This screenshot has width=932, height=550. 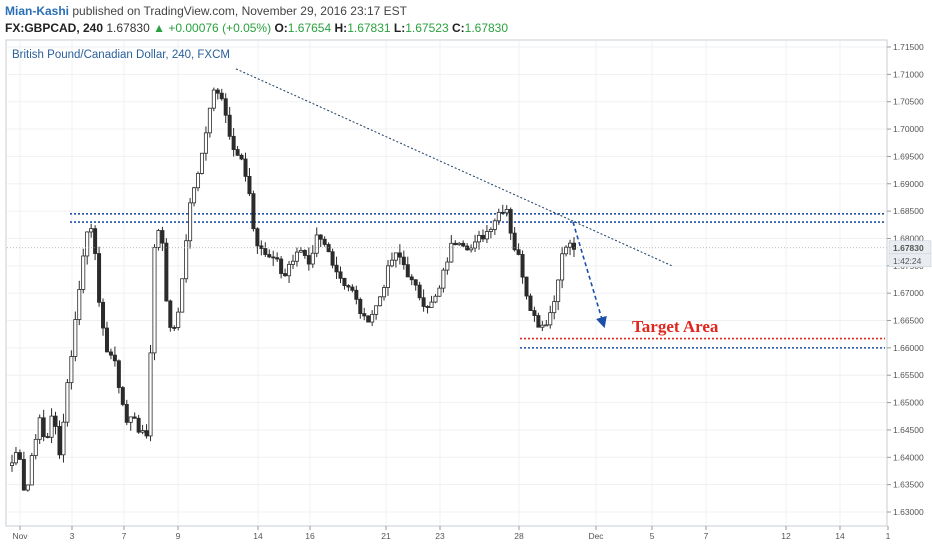 What do you see at coordinates (448, 533) in the screenshot?
I see `time-axis: Nov 3 7 9 14 16 21 23 28 Dec 5 7 12 14 1` at bounding box center [448, 533].